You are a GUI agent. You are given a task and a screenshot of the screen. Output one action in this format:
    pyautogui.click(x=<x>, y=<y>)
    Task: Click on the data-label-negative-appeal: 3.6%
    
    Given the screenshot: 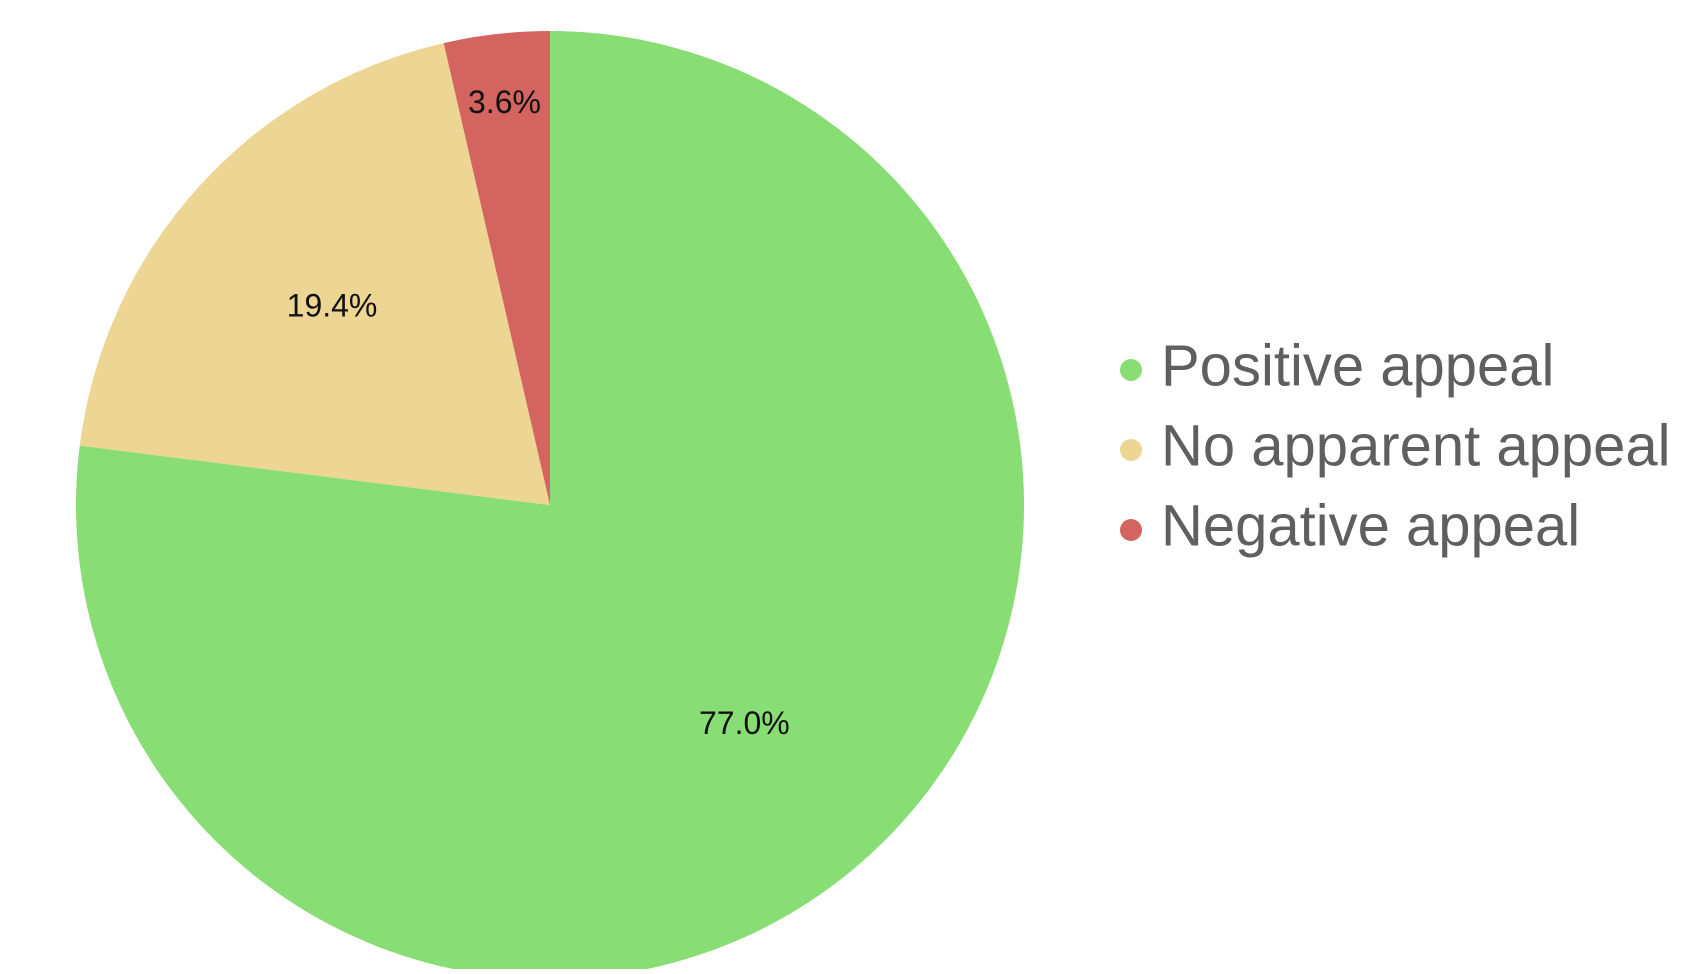 What is the action you would take?
    pyautogui.click(x=504, y=102)
    